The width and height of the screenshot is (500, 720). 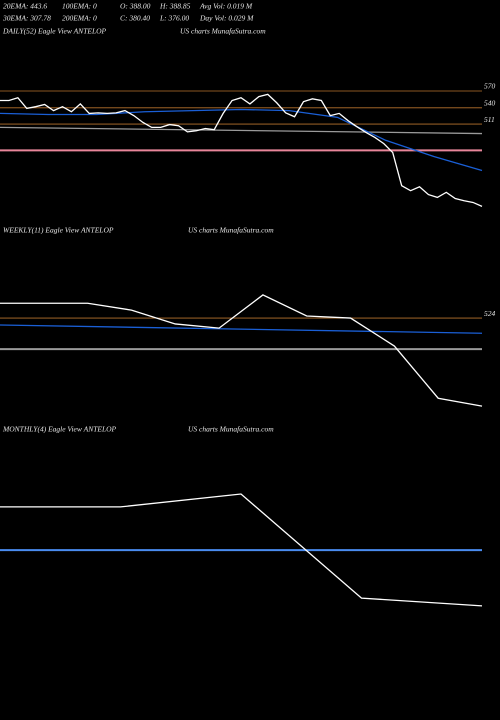 I want to click on header-stat: 100EMA: 0, so click(x=79, y=6).